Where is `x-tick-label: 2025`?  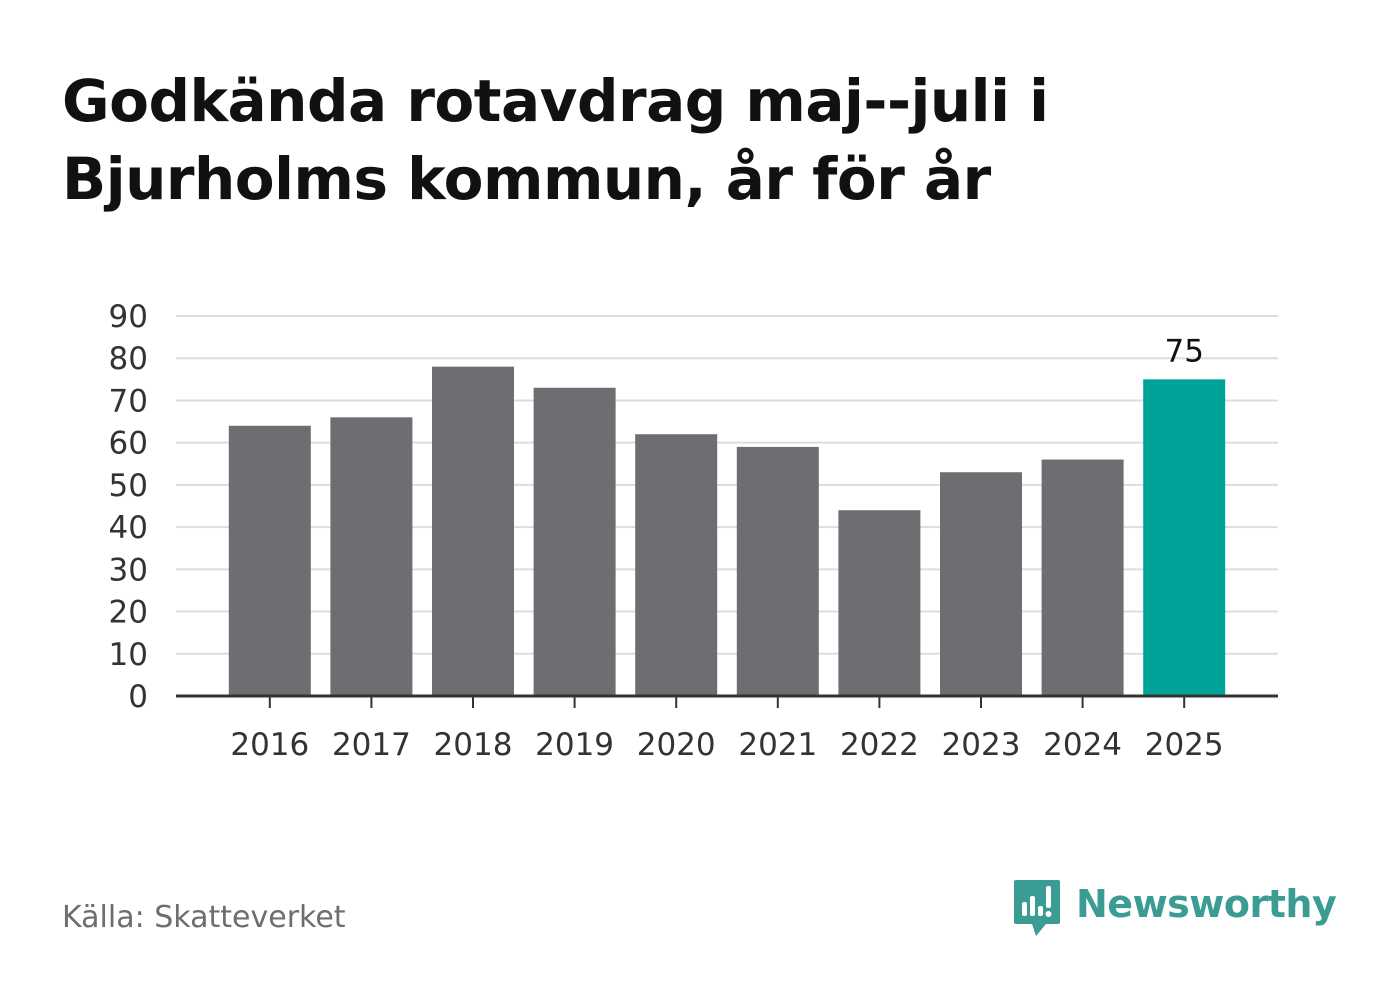
x-tick-label: 2025 is located at coordinates (1184, 745).